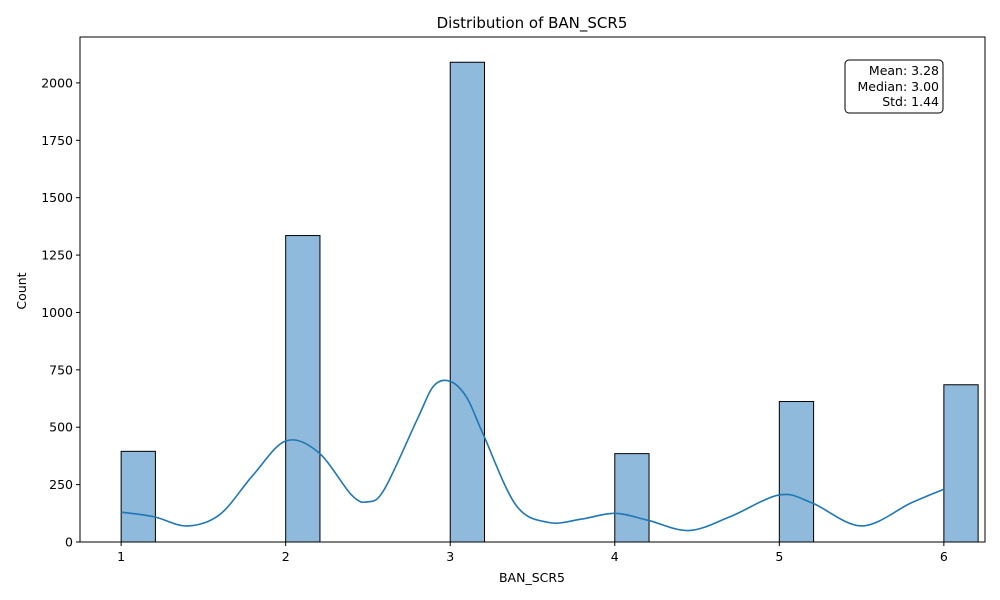 This screenshot has height=600, width=1000. What do you see at coordinates (779, 556) in the screenshot?
I see `x-tick-label-5: 5` at bounding box center [779, 556].